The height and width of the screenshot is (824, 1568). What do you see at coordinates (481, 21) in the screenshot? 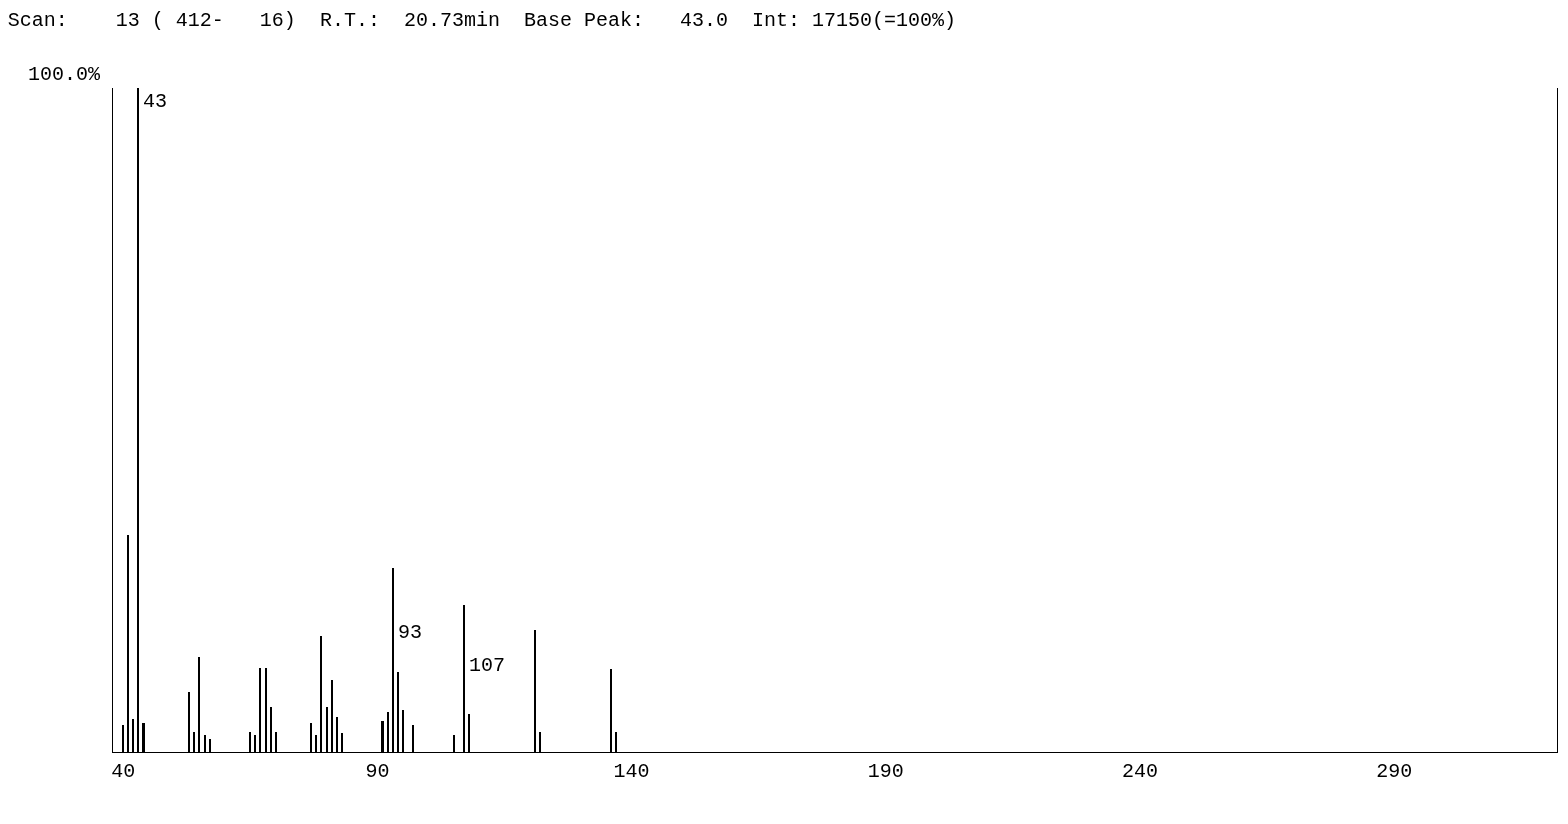
I see `chart-title: Scan: 13 ( 412- 16) R.T.: 20.73min Base Peak: 43.0 Int: 17150(=100%)` at bounding box center [481, 21].